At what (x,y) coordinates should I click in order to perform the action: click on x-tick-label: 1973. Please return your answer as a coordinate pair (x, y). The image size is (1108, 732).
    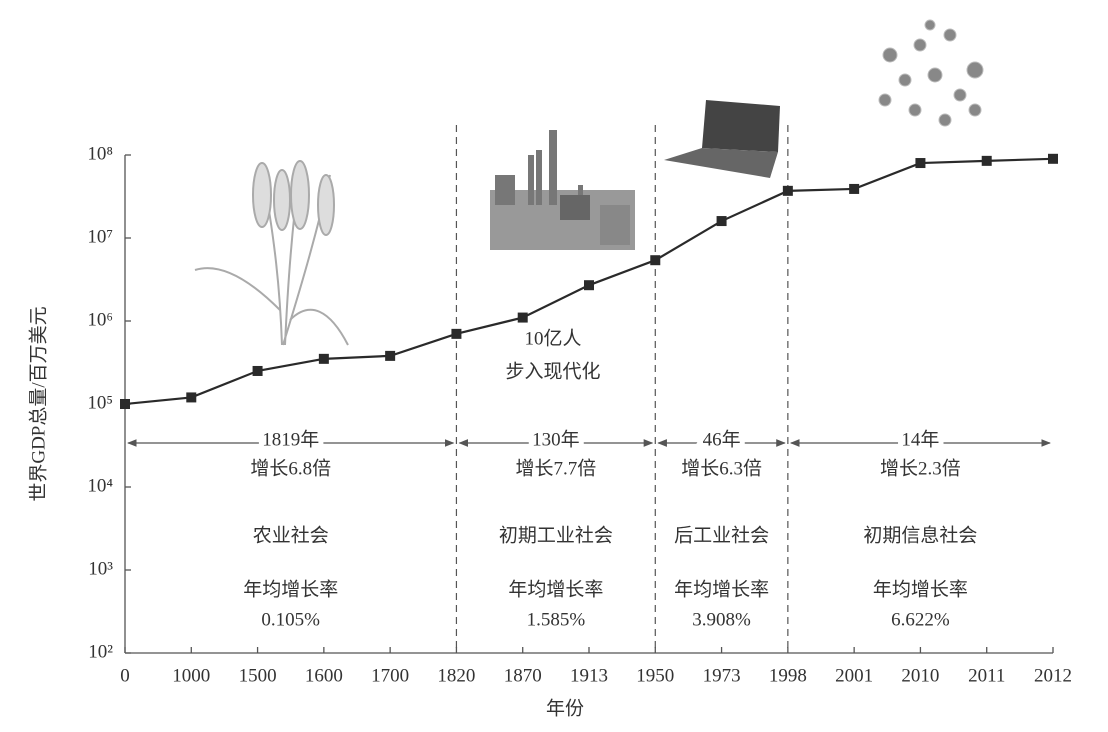
    Looking at the image, I should click on (722, 675).